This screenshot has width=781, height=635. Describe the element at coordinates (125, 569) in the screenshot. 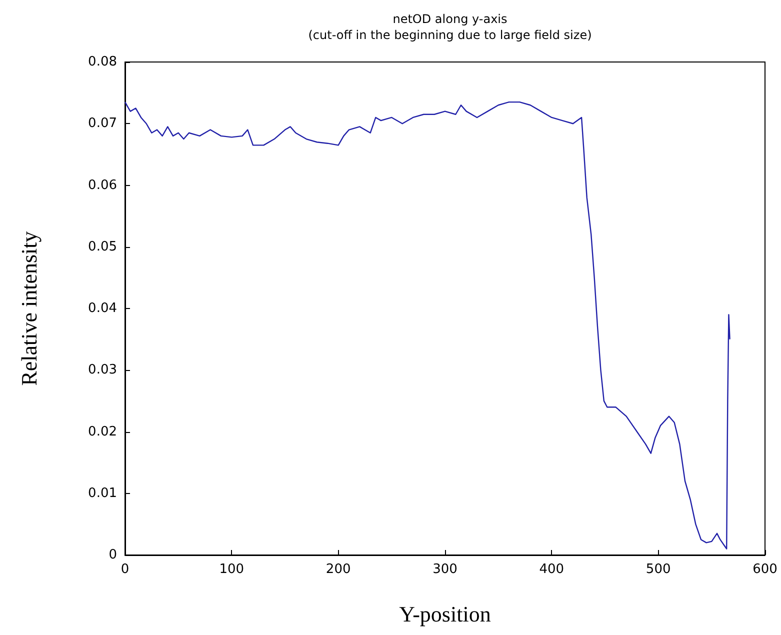

I see `x-tick-label: 0` at that location.